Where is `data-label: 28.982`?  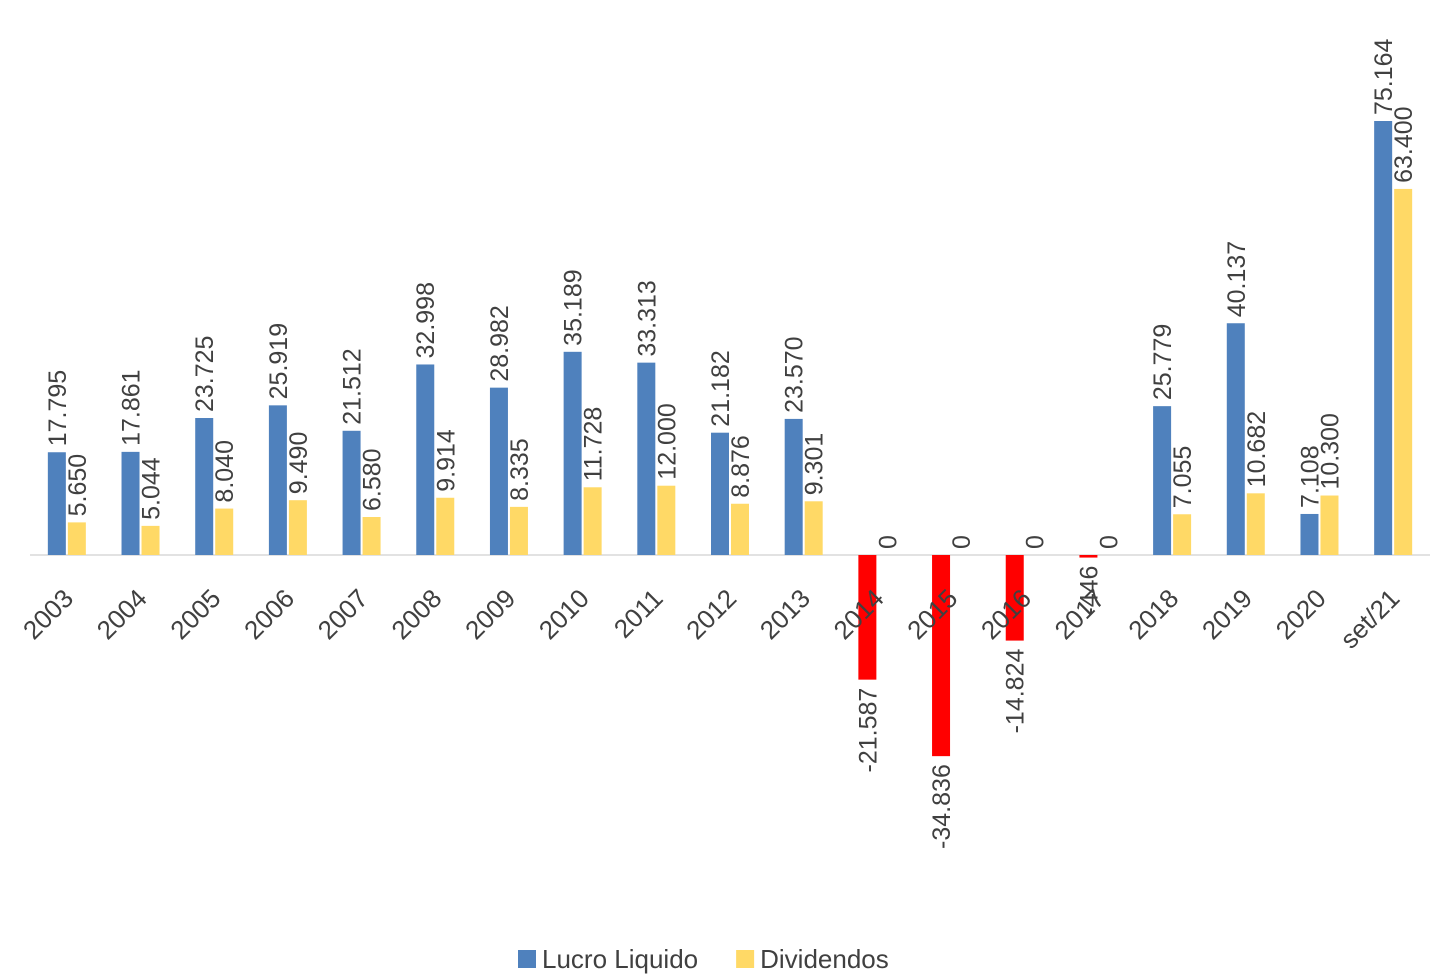 data-label: 28.982 is located at coordinates (500, 343).